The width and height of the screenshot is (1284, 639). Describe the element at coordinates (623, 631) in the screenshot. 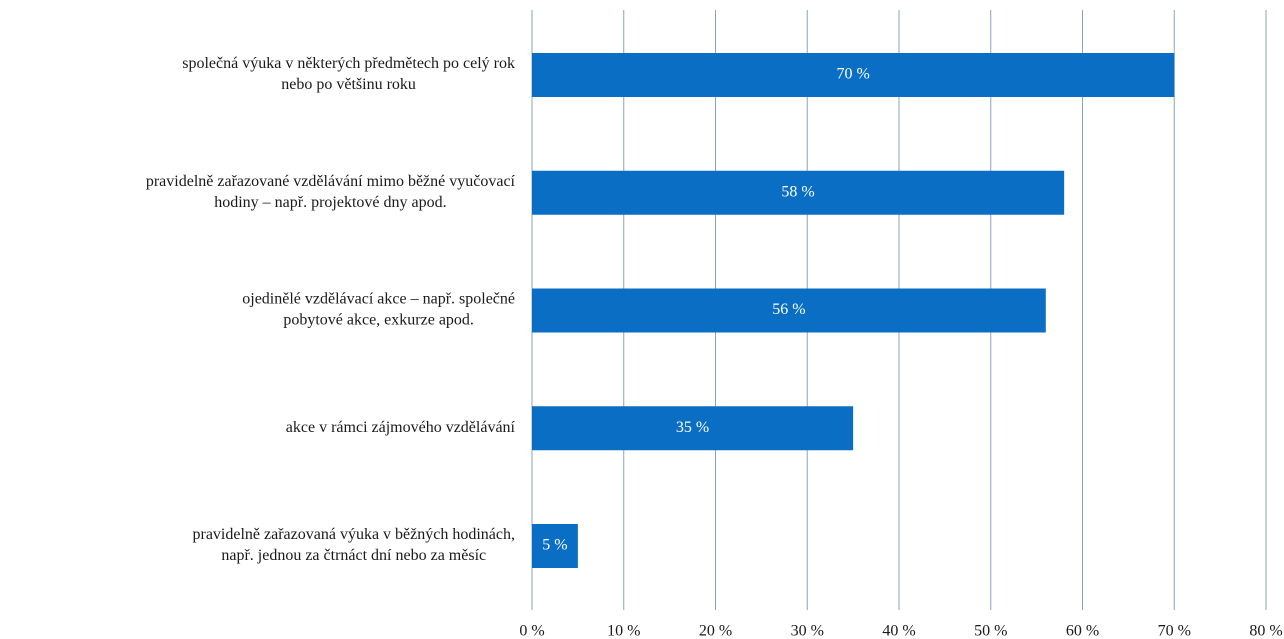

I see `x-tick-label: 10 %` at that location.